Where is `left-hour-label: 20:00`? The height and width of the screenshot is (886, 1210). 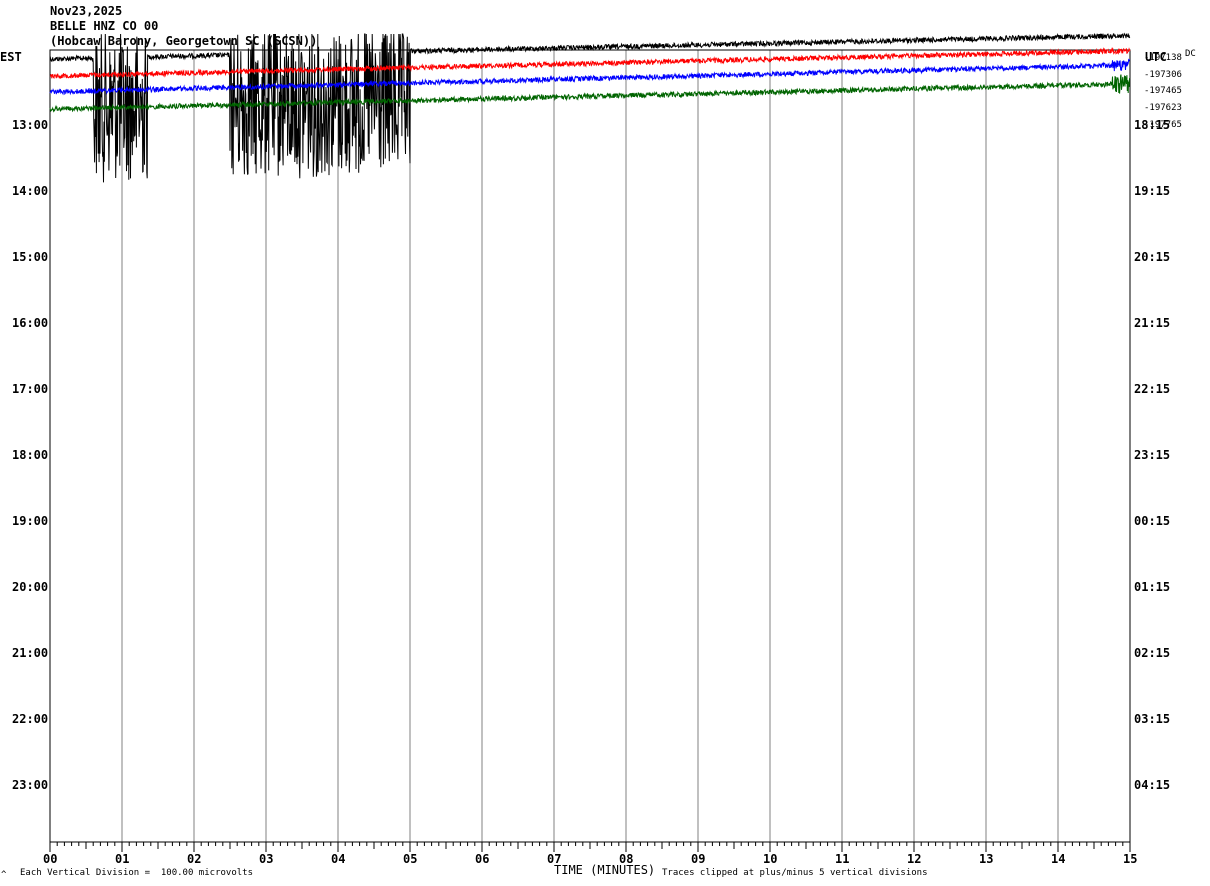
left-hour-label: 20:00 is located at coordinates (30, 587).